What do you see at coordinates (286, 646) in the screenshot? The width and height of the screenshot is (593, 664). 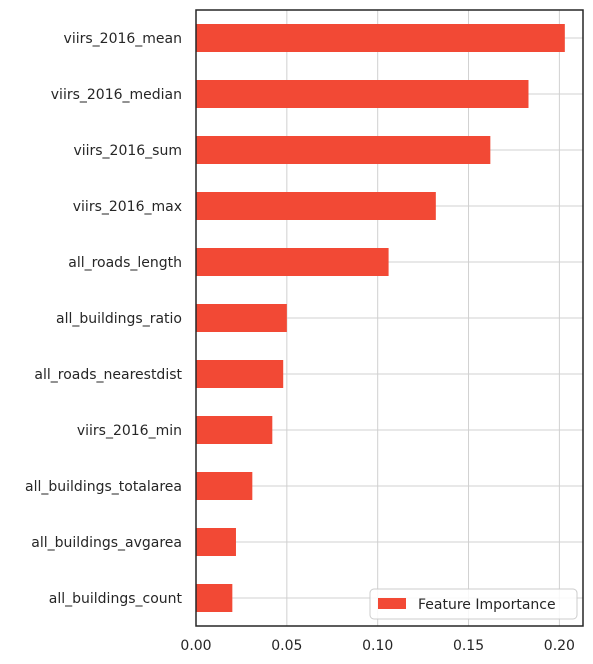 I see `x-tick-label: 0.05` at bounding box center [286, 646].